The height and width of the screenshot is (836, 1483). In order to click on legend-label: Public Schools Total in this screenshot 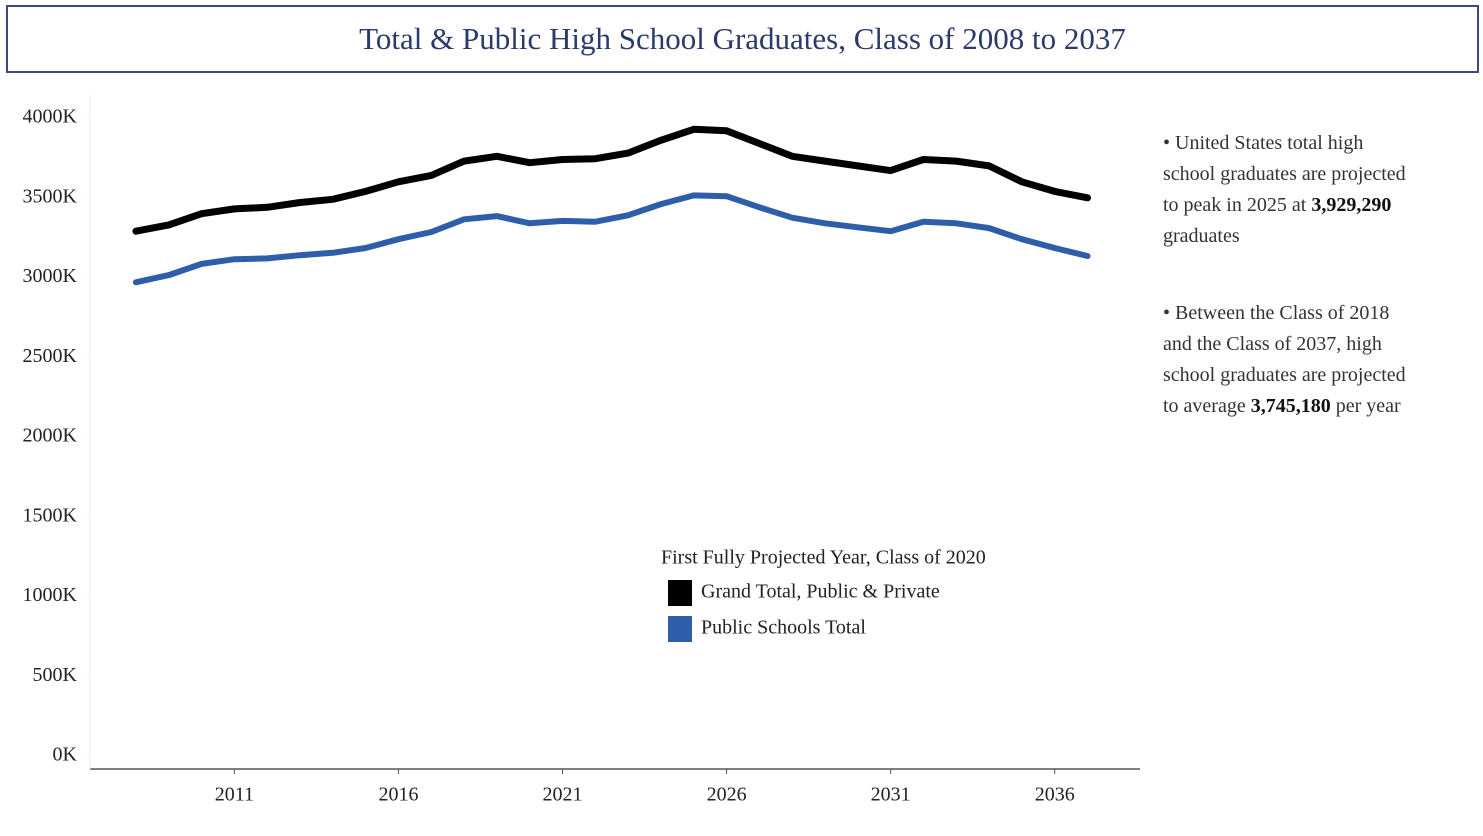, I will do `click(783, 628)`.